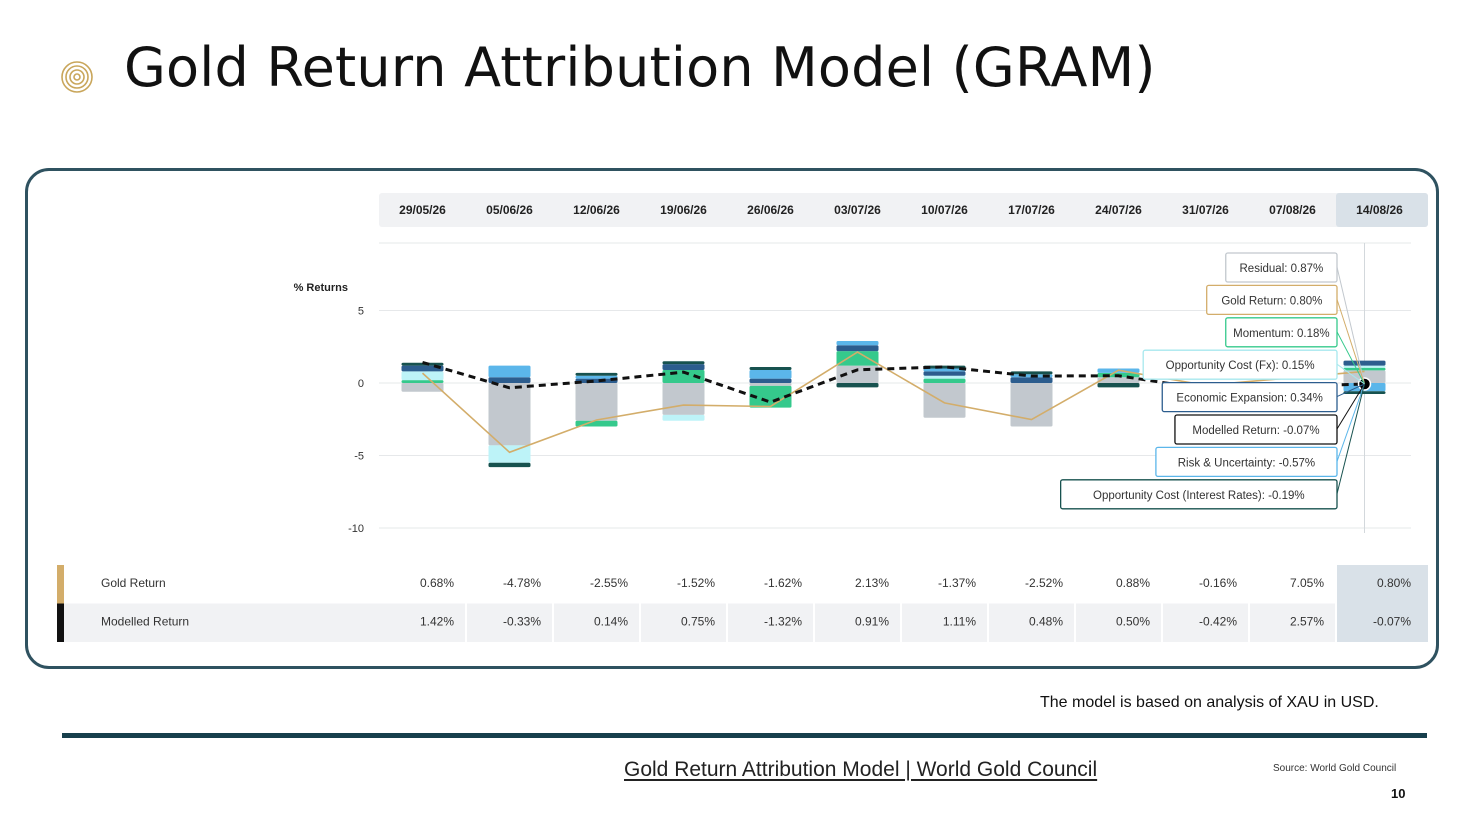 This screenshot has width=1467, height=825. What do you see at coordinates (1218, 622) in the screenshot?
I see `table-cell: -0.42%` at bounding box center [1218, 622].